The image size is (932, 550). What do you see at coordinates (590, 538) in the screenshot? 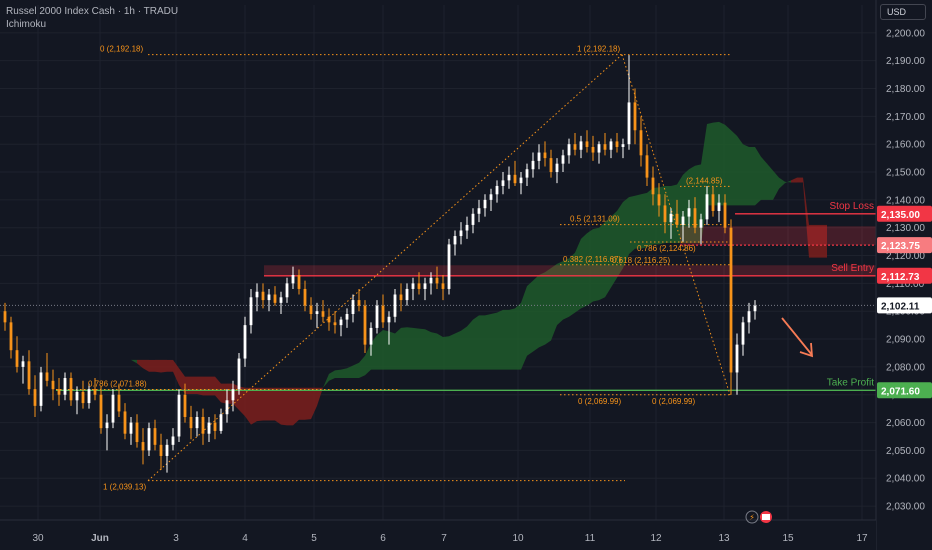
I see `time-tick-label: 11` at bounding box center [590, 538].